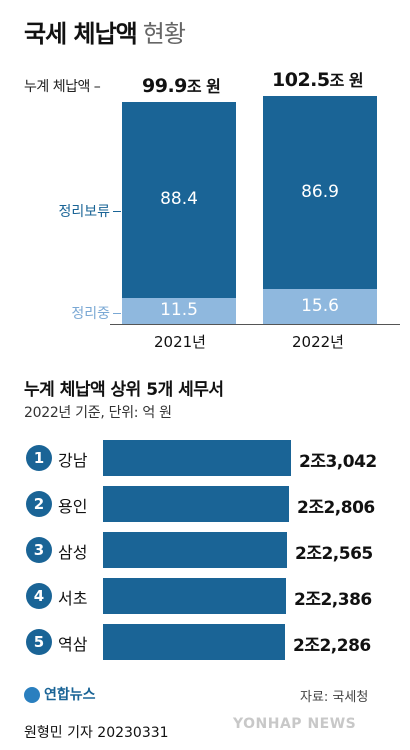 This screenshot has width=410, height=750. Describe the element at coordinates (39, 642) in the screenshot. I see `rank-number-badge: 5` at that location.